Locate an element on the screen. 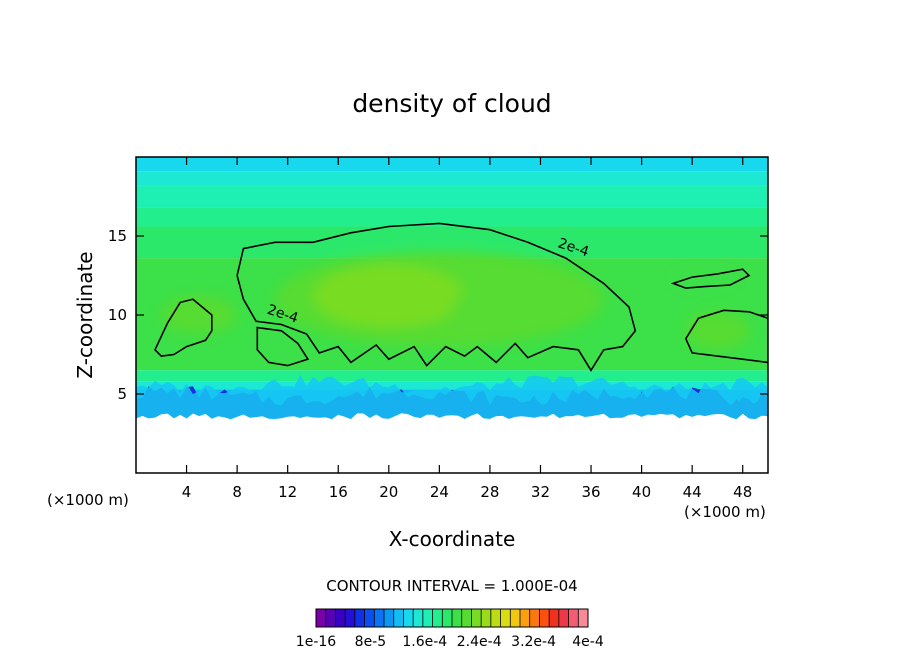 The image size is (904, 654). x-tick-label: 4 is located at coordinates (187, 492).